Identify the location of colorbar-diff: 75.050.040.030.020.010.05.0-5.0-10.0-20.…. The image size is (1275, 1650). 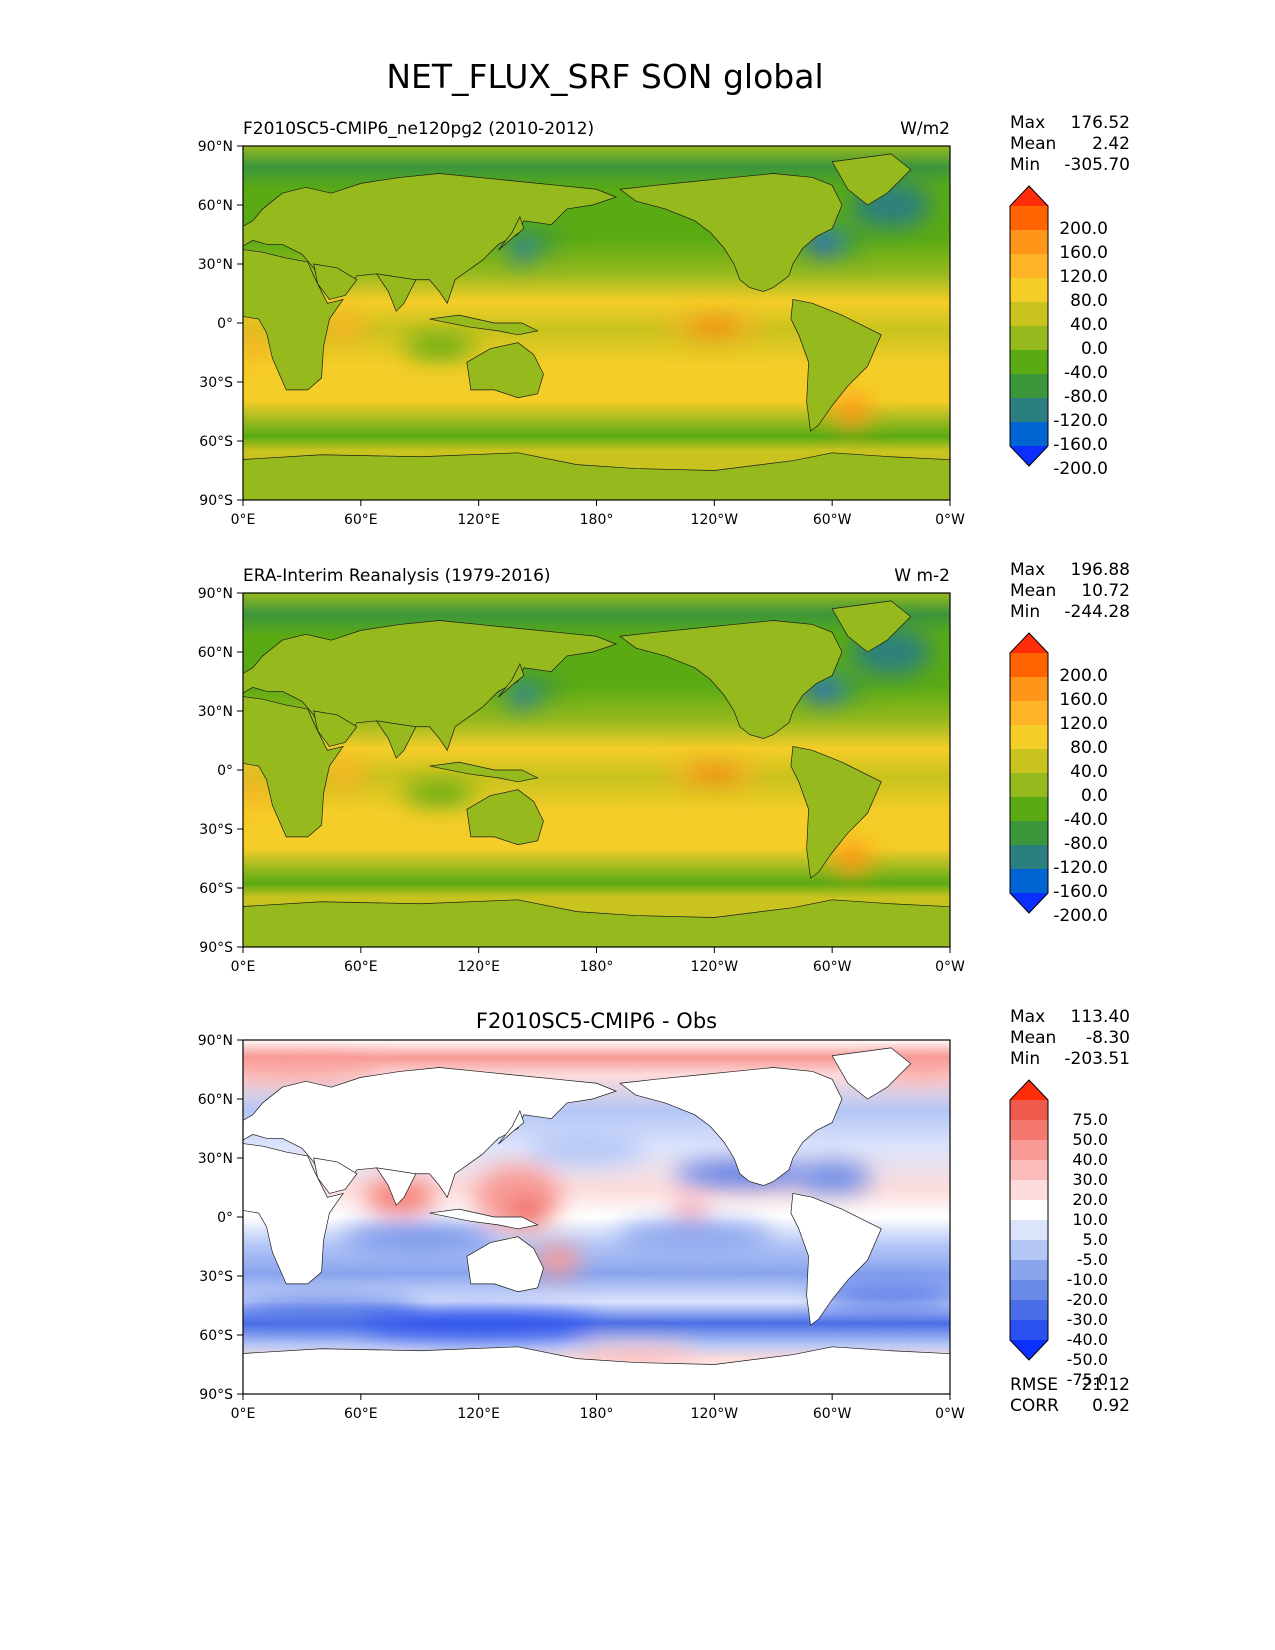
(1058, 1234).